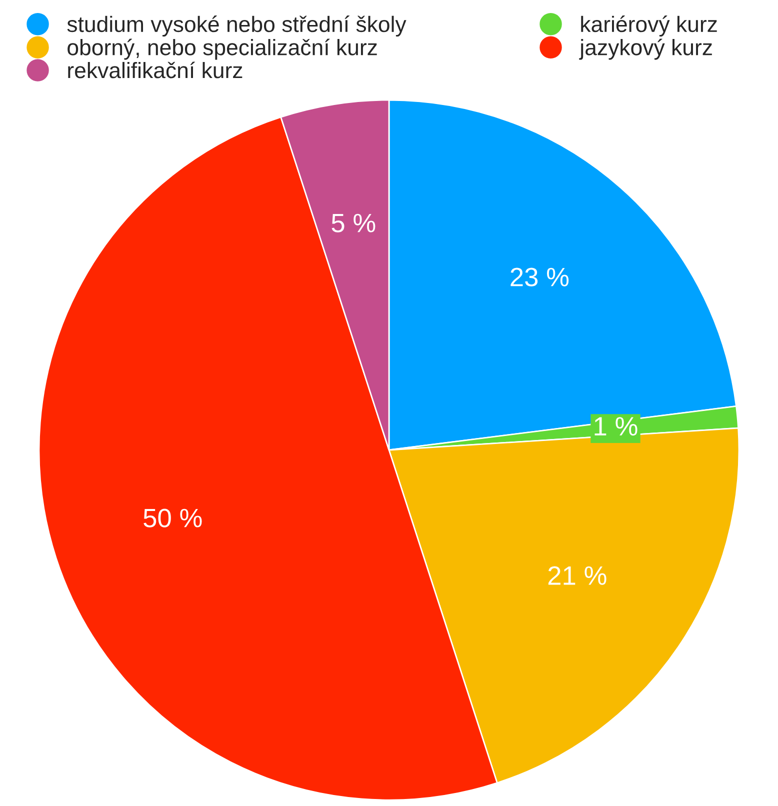 The width and height of the screenshot is (778, 806). I want to click on legend-label: jazykový kurz, so click(645, 49).